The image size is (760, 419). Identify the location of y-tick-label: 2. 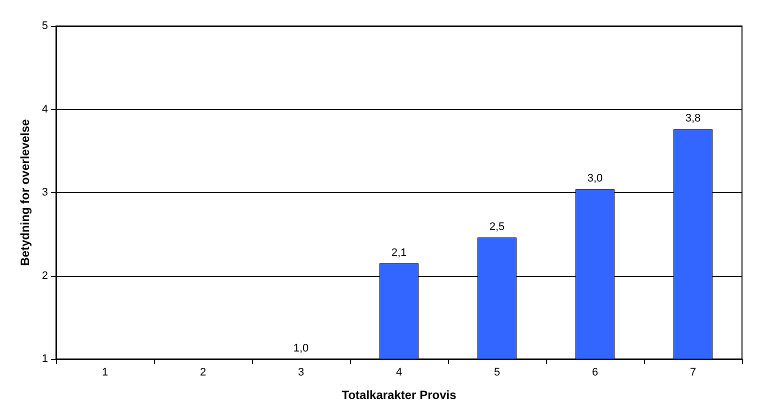
(45, 276).